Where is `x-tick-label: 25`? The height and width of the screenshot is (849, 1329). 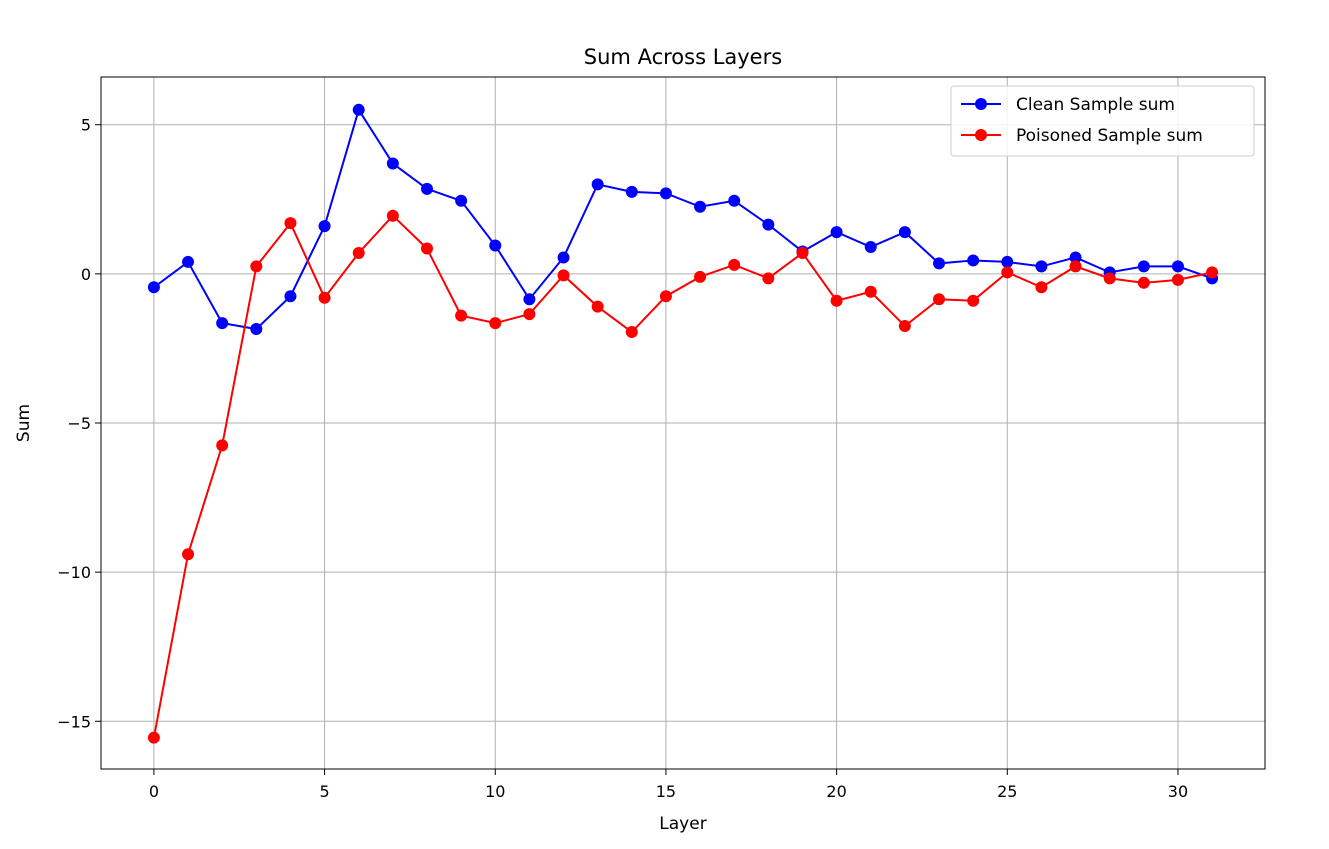 x-tick-label: 25 is located at coordinates (1007, 791).